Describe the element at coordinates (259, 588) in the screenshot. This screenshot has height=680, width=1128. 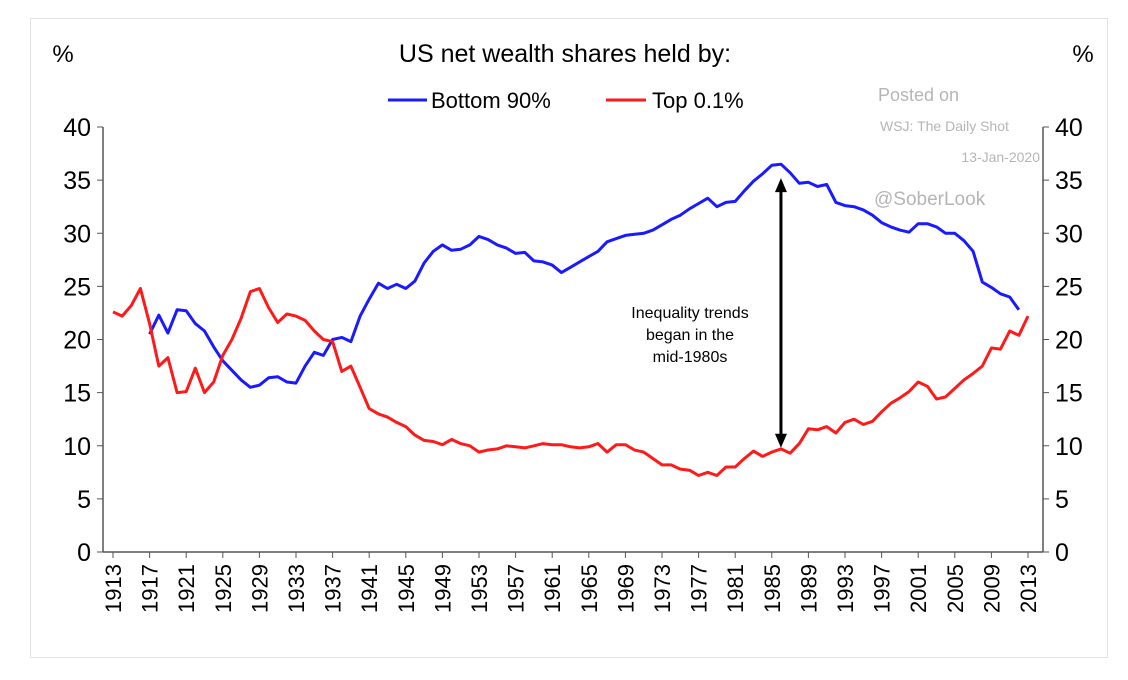
I see `x-tick-label: 1929` at that location.